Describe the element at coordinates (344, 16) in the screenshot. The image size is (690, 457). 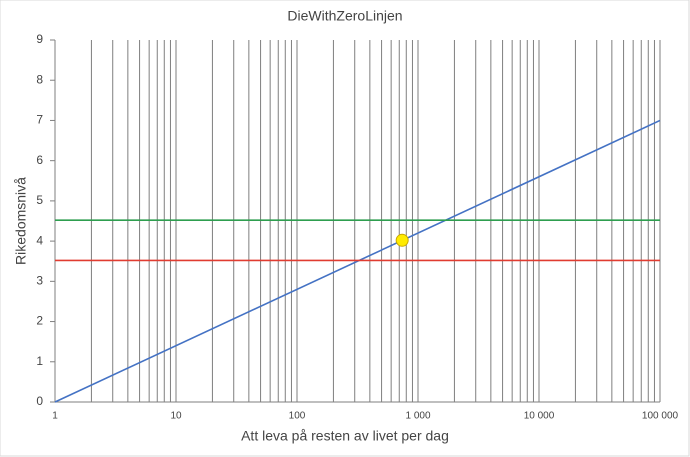
I see `chart-title: DieWithZeroLinjen` at that location.